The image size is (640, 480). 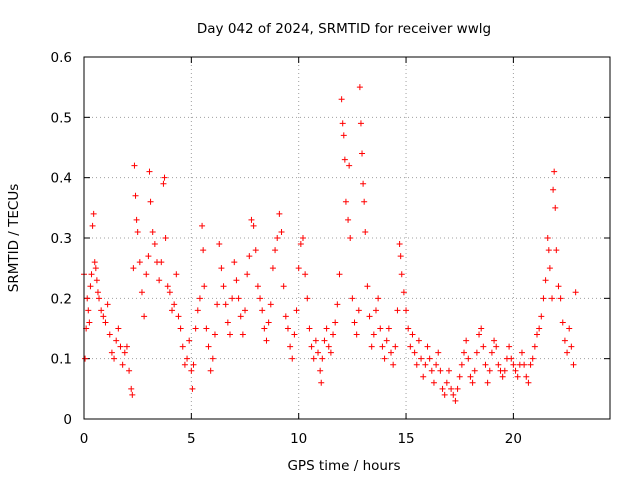 What do you see at coordinates (61, 239) in the screenshot?
I see `y-tick-label: 0.3` at bounding box center [61, 239].